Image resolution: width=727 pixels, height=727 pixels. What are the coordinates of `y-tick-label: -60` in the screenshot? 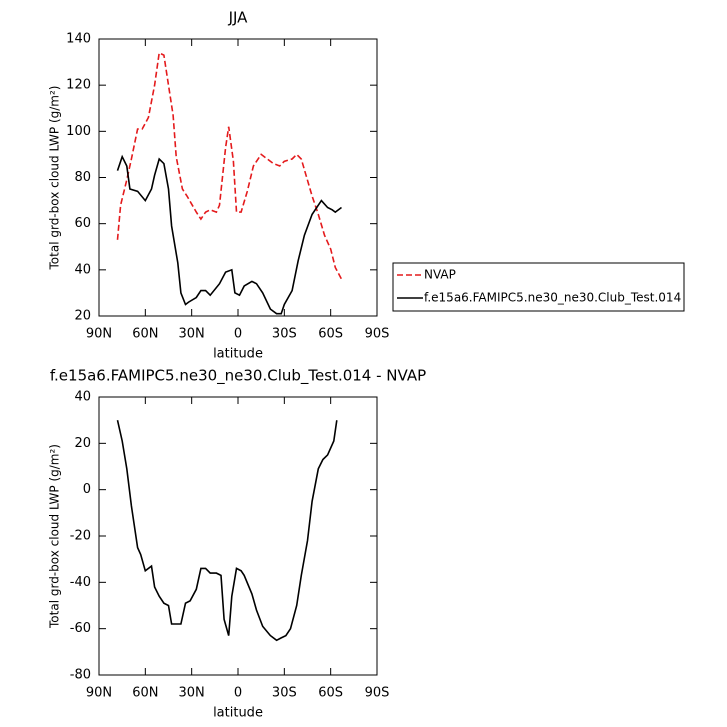 It's located at (80, 628).